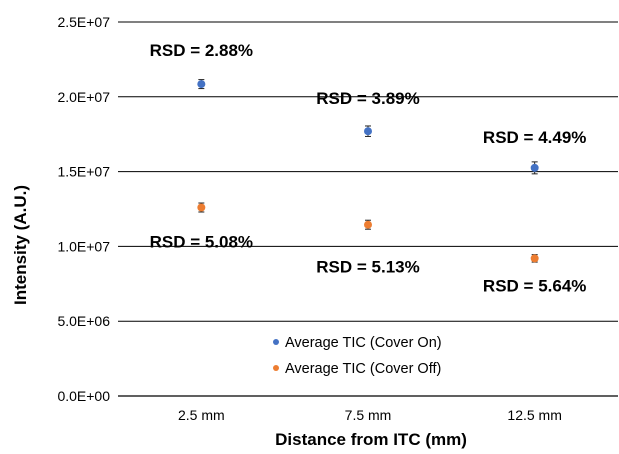 This screenshot has width=619, height=454. What do you see at coordinates (363, 369) in the screenshot?
I see `legend-label: Average TIC (Cover Off)` at bounding box center [363, 369].